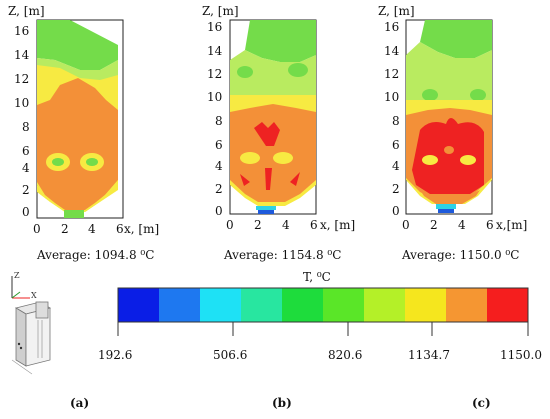 The height and width of the screenshot is (419, 550). What do you see at coordinates (230, 355) in the screenshot?
I see `colorbar-tick: 506.6` at bounding box center [230, 355].